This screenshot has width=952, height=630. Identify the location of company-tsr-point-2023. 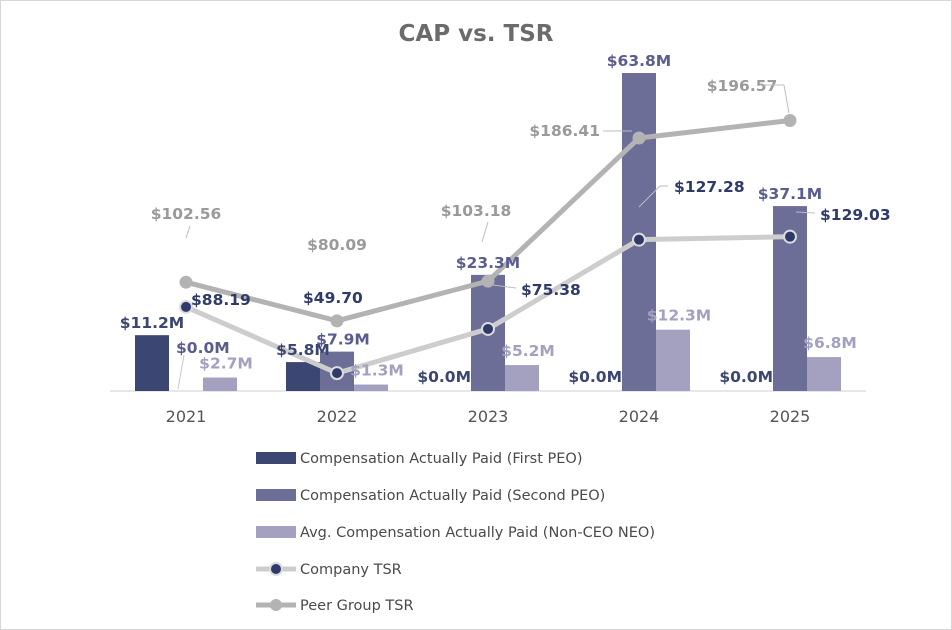
(488, 328).